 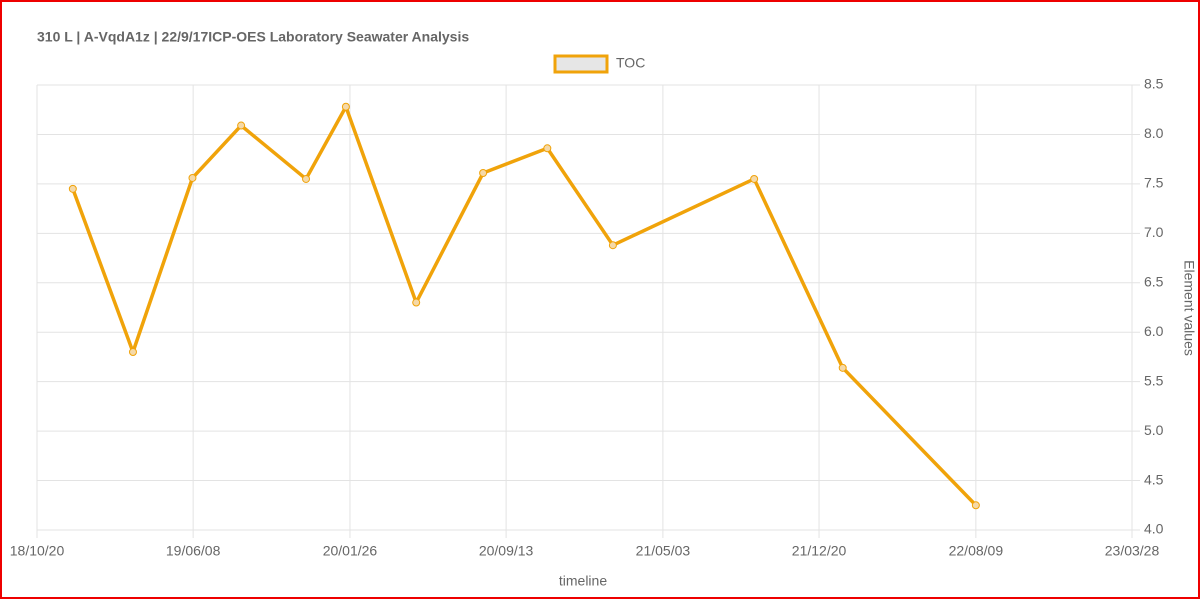 What do you see at coordinates (506, 551) in the screenshot?
I see `x-tick-label: 20/09/13` at bounding box center [506, 551].